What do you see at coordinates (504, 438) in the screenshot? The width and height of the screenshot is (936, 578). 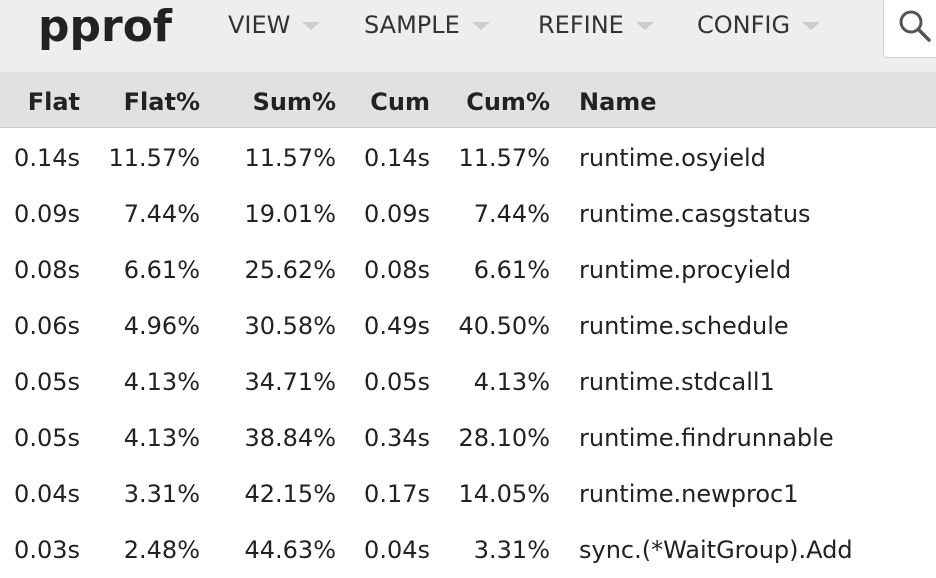 I see `cell-cum-pct: 28.10%` at bounding box center [504, 438].